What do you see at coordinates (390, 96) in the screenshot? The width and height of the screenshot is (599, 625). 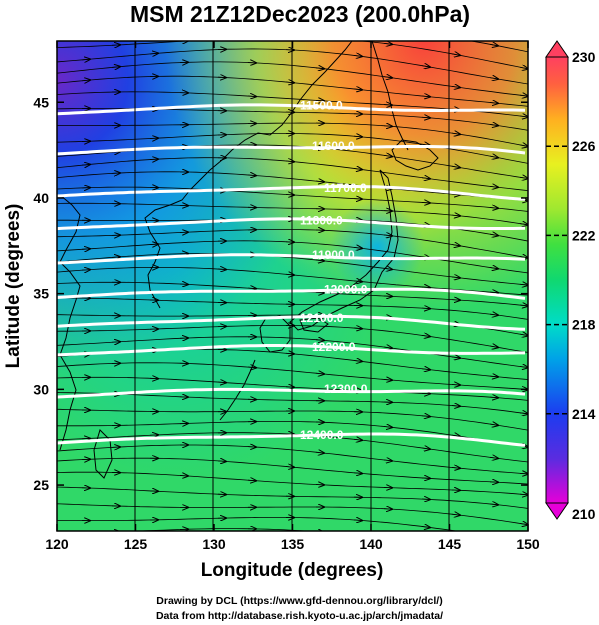 I see `coastline-sakhalin` at bounding box center [390, 96].